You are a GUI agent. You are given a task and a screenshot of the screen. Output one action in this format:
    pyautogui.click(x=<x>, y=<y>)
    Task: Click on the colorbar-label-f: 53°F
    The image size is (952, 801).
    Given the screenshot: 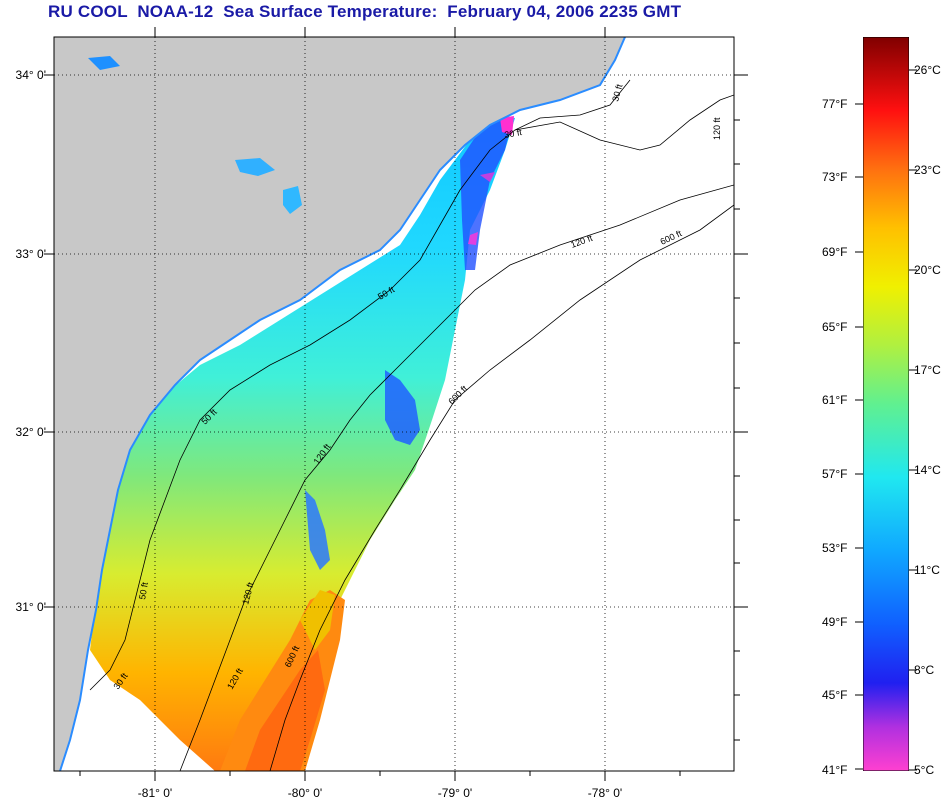 What is the action you would take?
    pyautogui.click(x=835, y=548)
    